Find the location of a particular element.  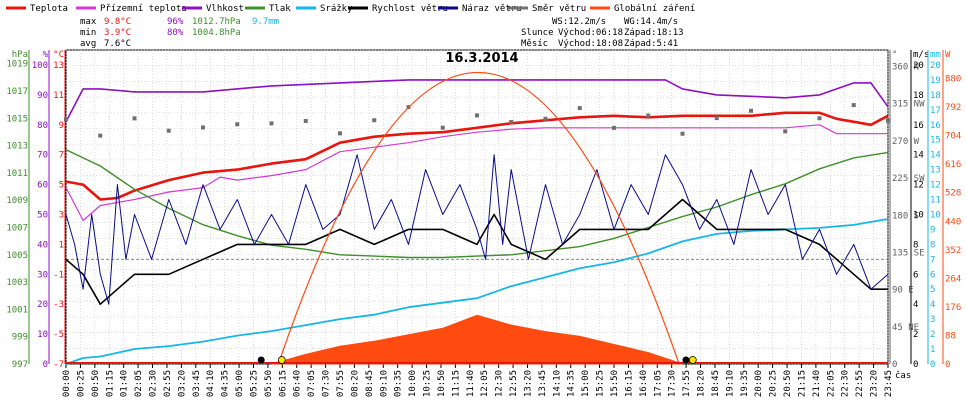

x-tick-label: 02:05 is located at coordinates (139, 383).